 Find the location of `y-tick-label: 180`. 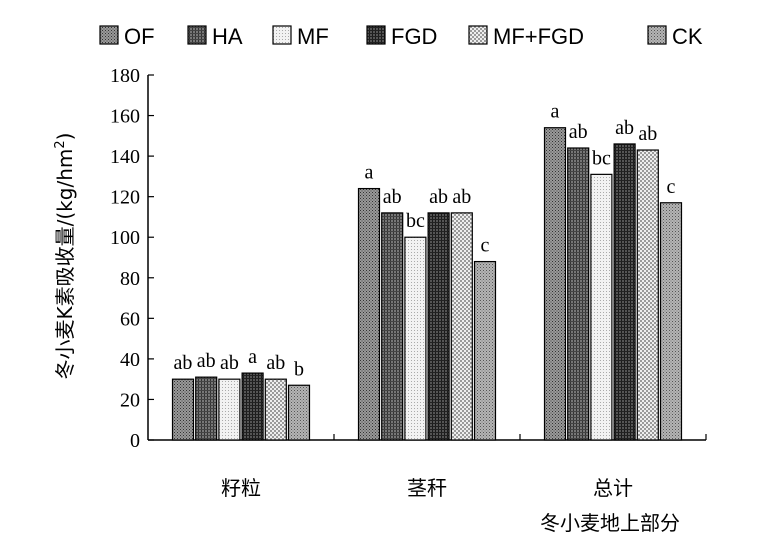

y-tick-label: 180 is located at coordinates (125, 76).